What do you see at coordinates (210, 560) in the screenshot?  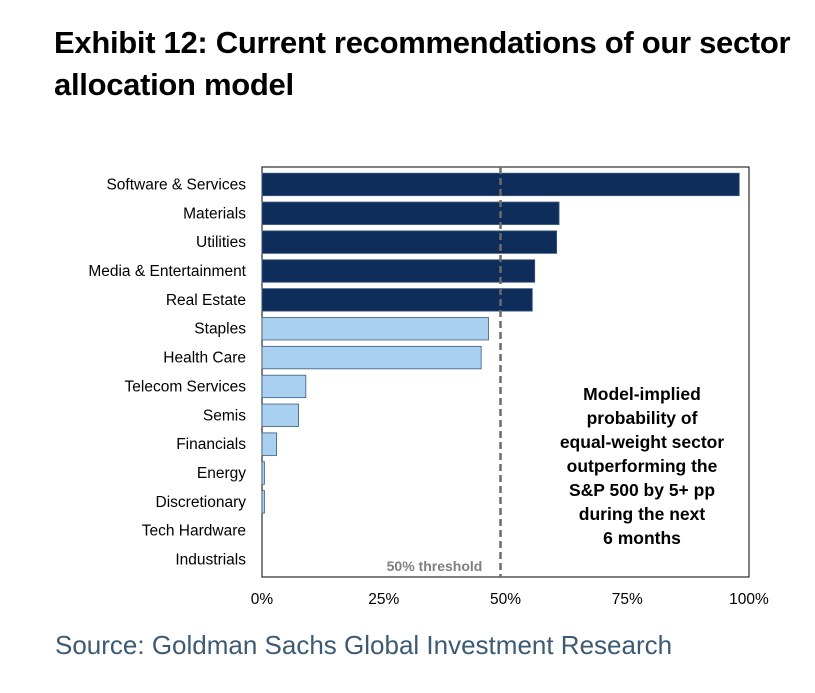 I see `category-label-13: Industrials` at bounding box center [210, 560].